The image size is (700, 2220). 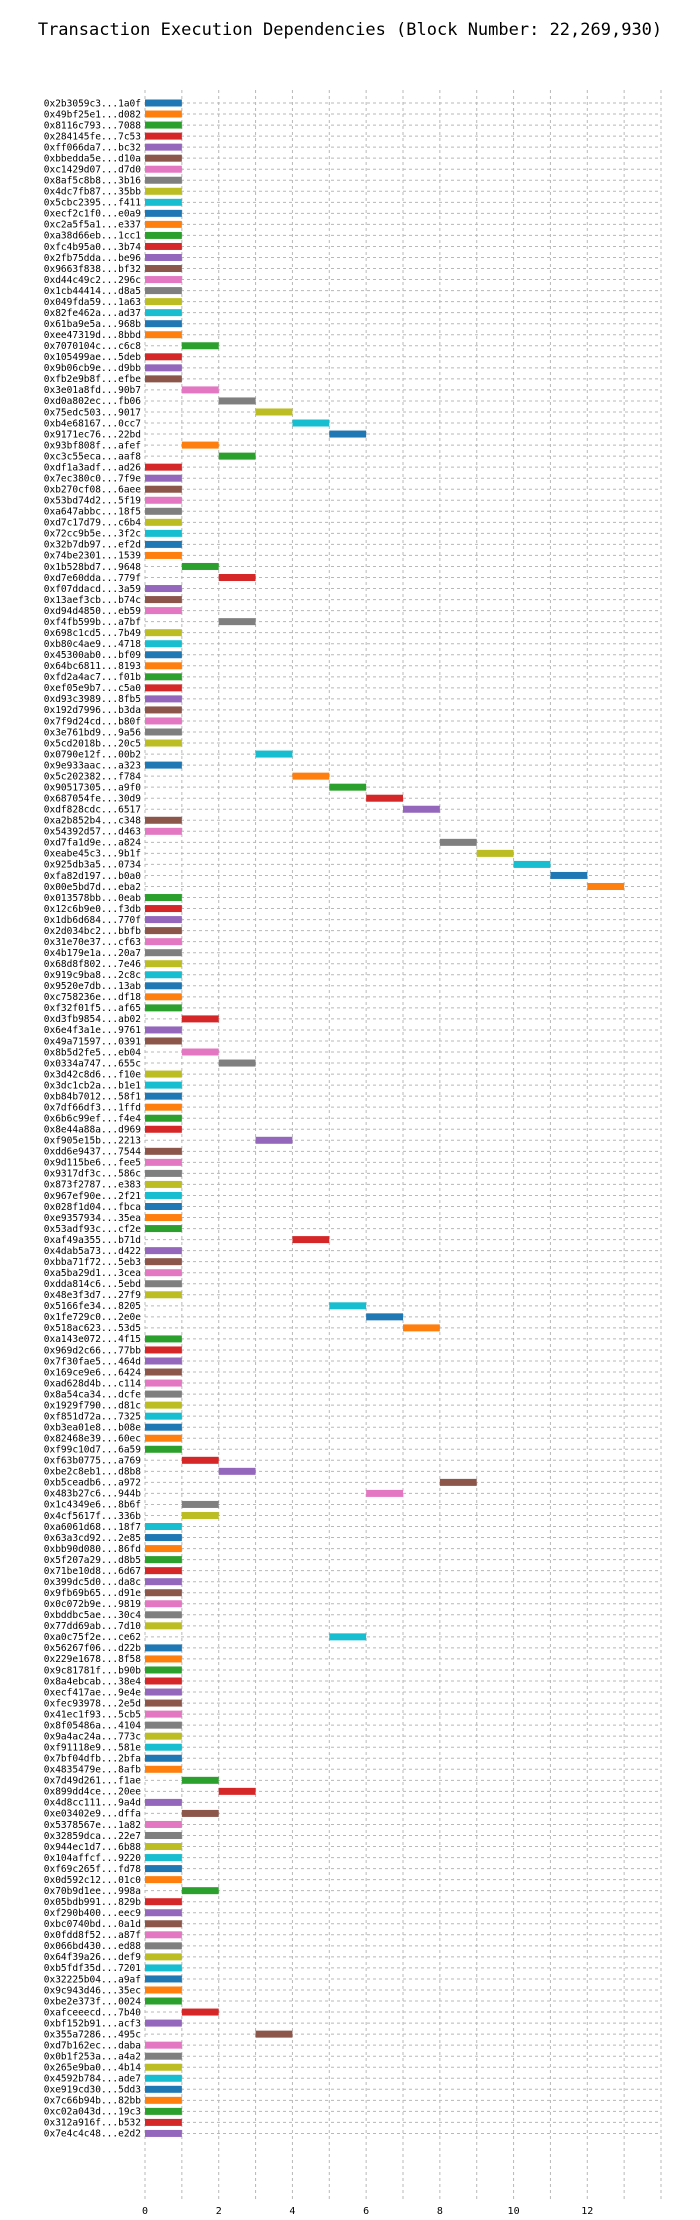 What do you see at coordinates (92, 1262) in the screenshot?
I see `y-tick-label: 0xbba71f72...5eb3` at bounding box center [92, 1262].